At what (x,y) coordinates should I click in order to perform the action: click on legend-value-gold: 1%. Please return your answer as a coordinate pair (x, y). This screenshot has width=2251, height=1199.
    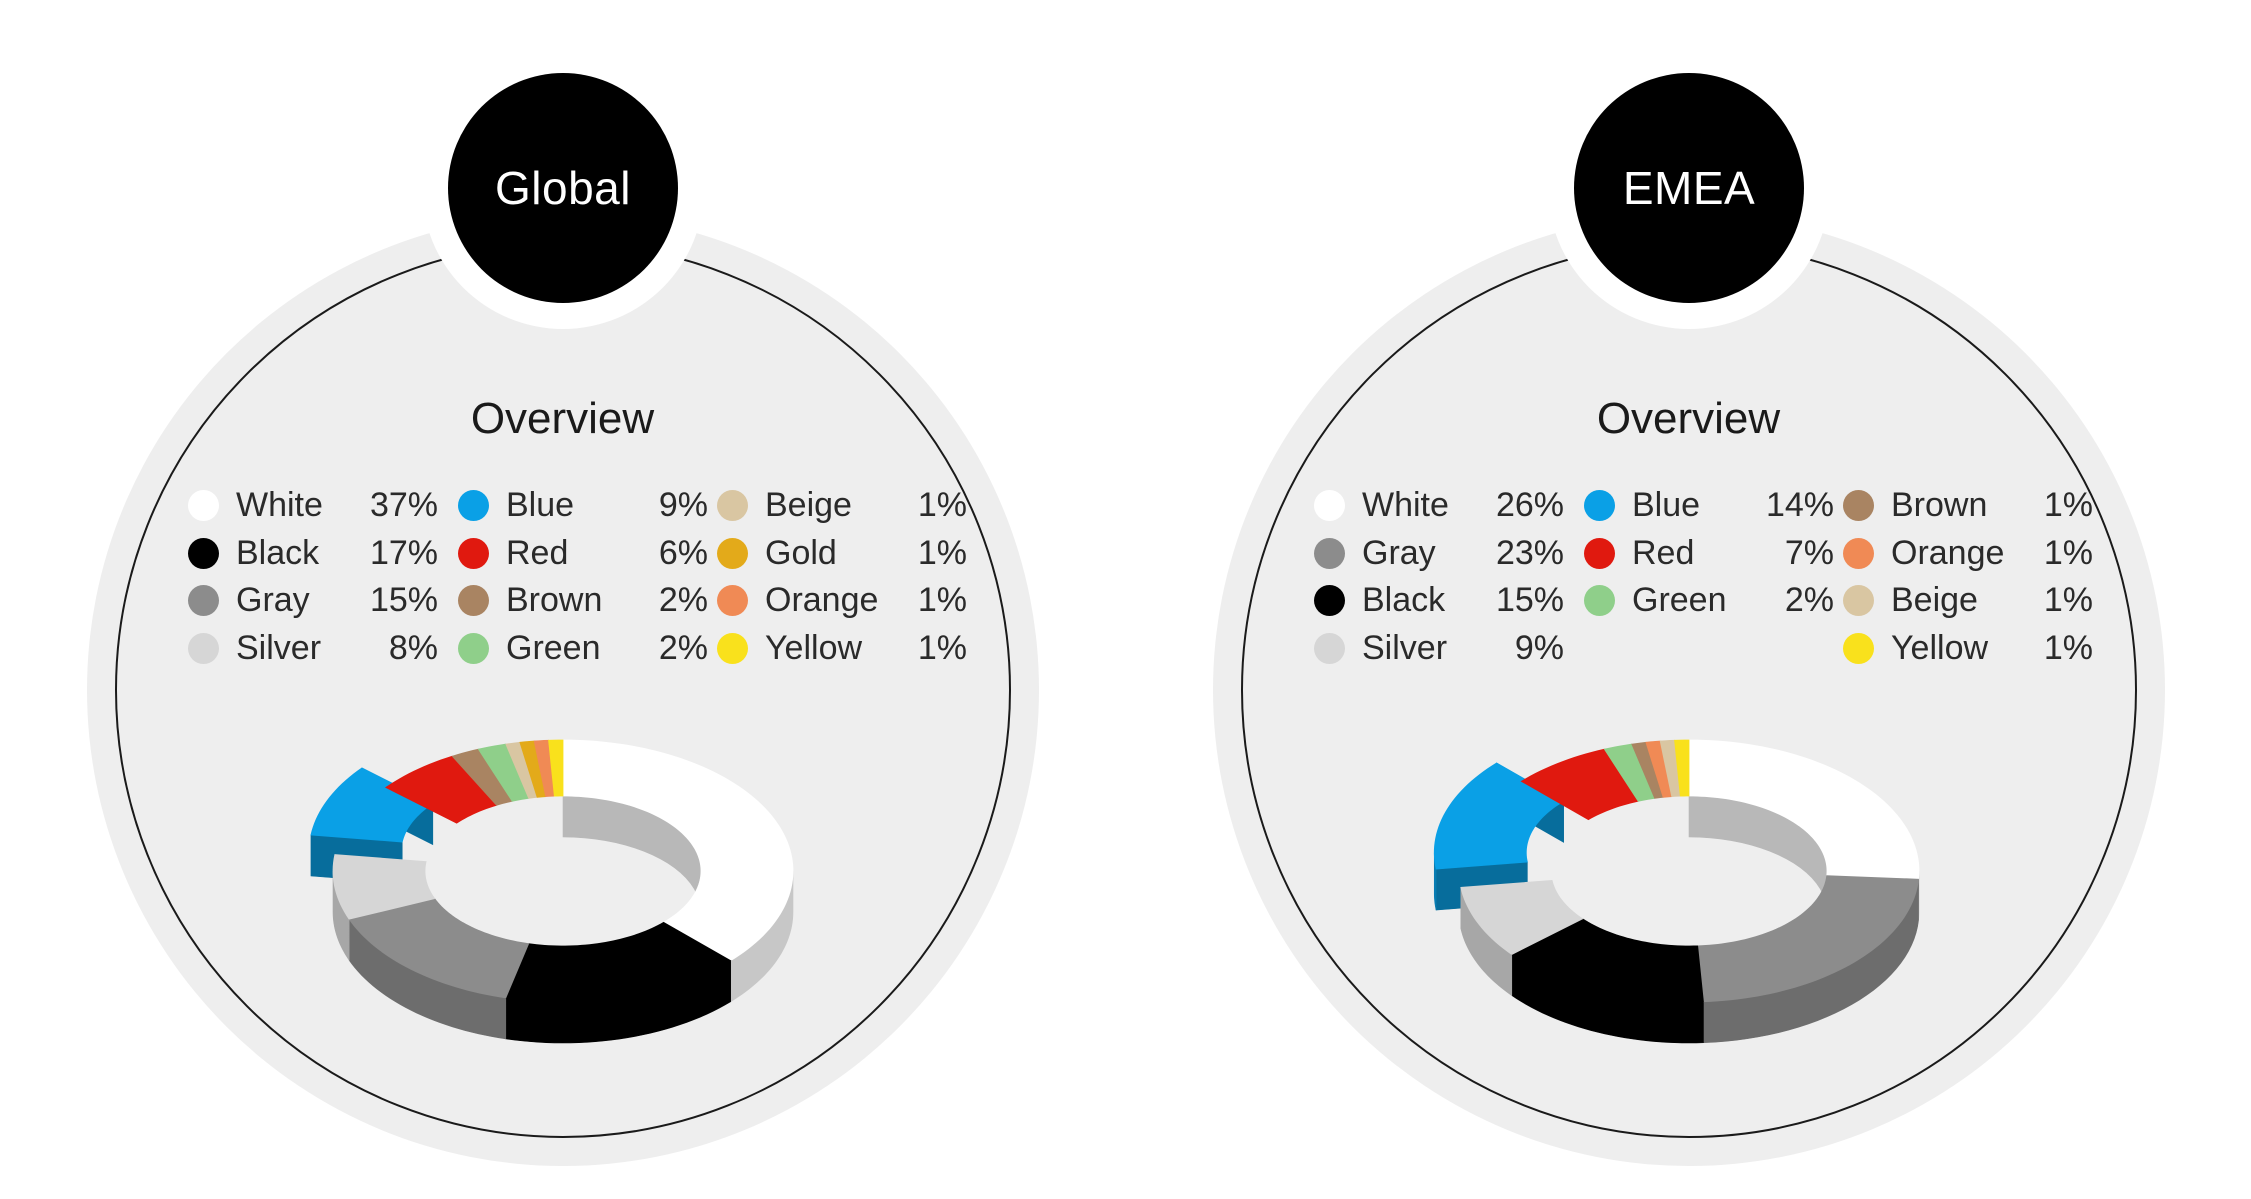
    Looking at the image, I should click on (942, 552).